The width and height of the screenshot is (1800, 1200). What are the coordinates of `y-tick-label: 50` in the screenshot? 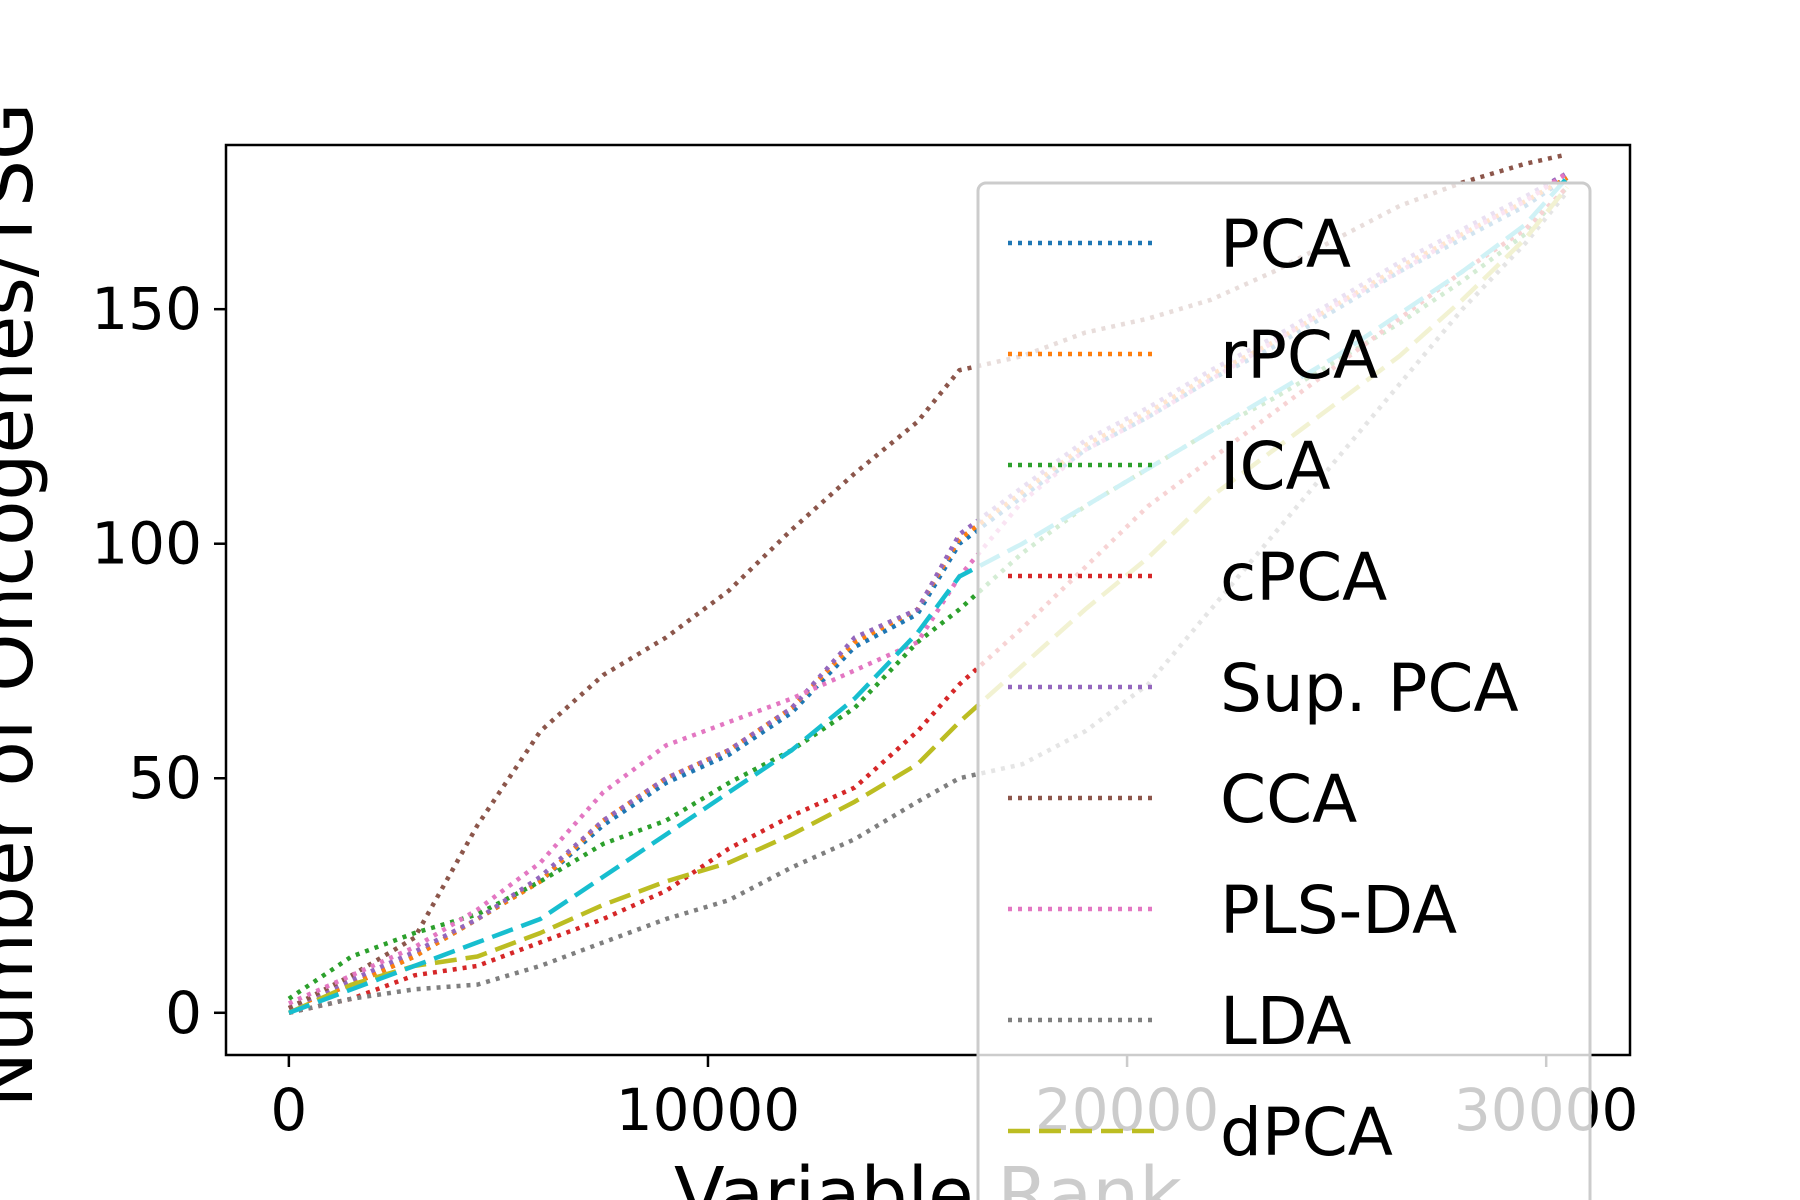 It's located at (165, 778).